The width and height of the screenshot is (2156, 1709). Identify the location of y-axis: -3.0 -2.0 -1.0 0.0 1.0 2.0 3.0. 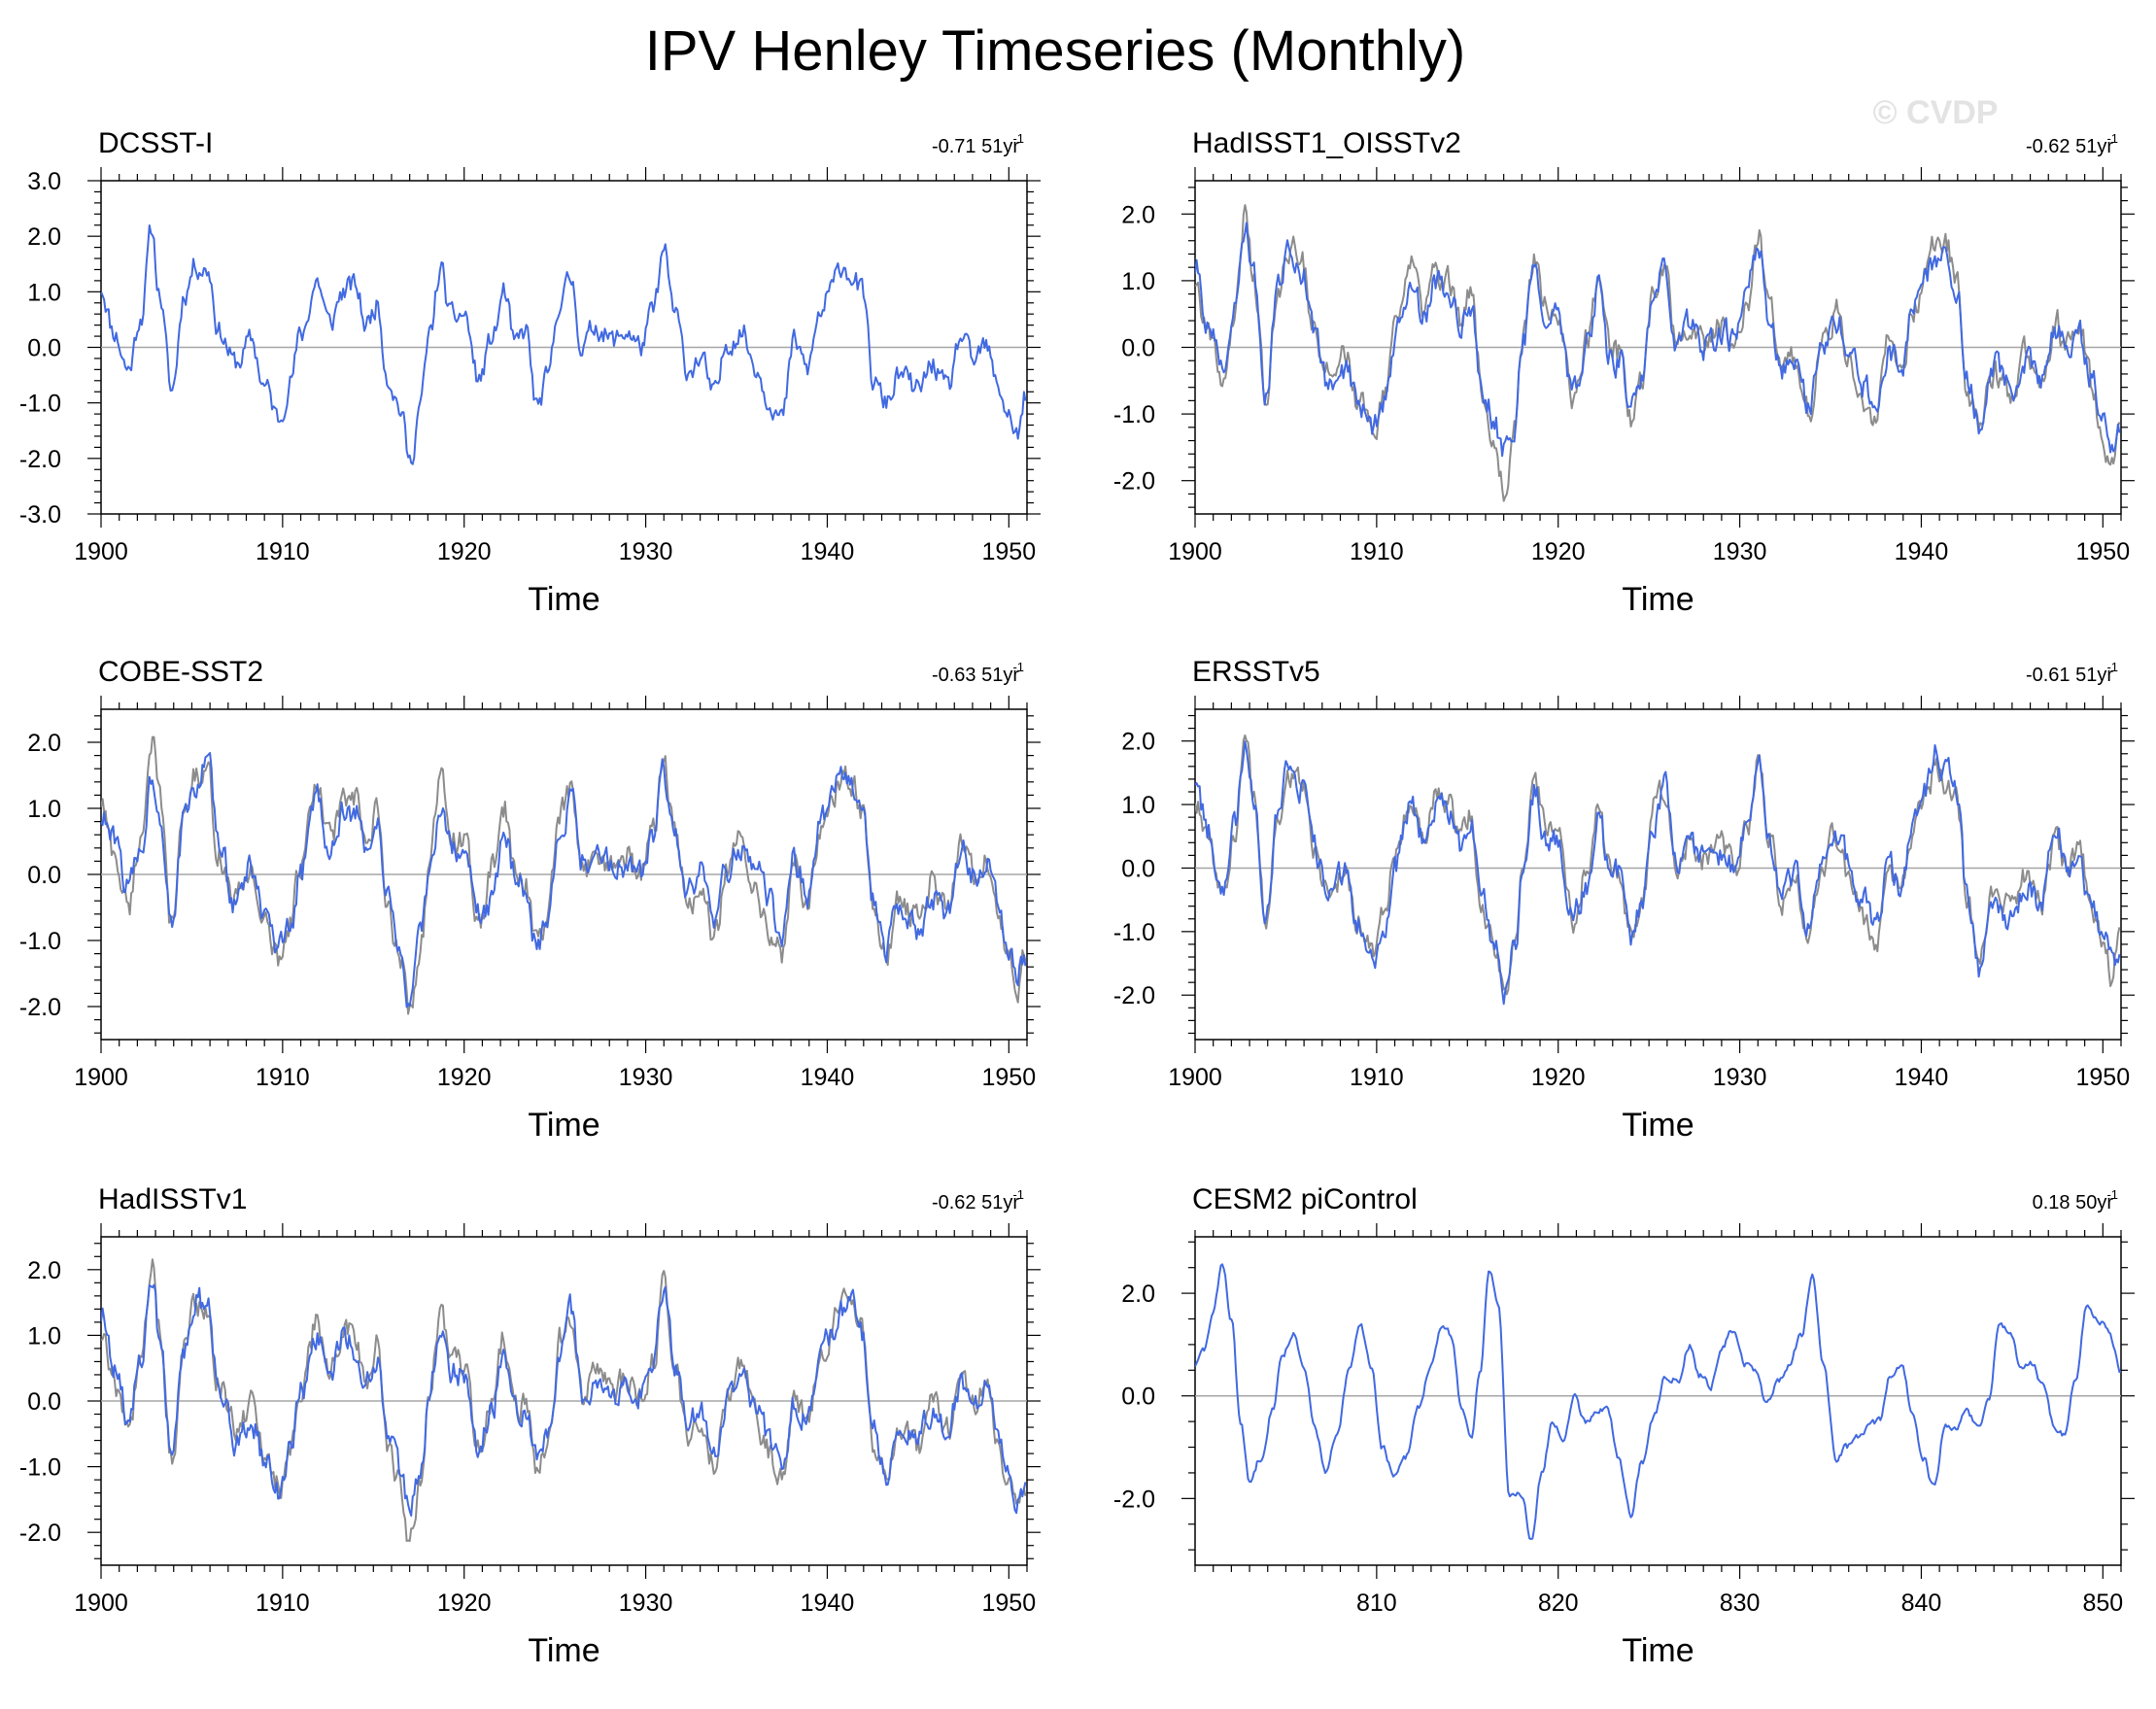
(530, 348).